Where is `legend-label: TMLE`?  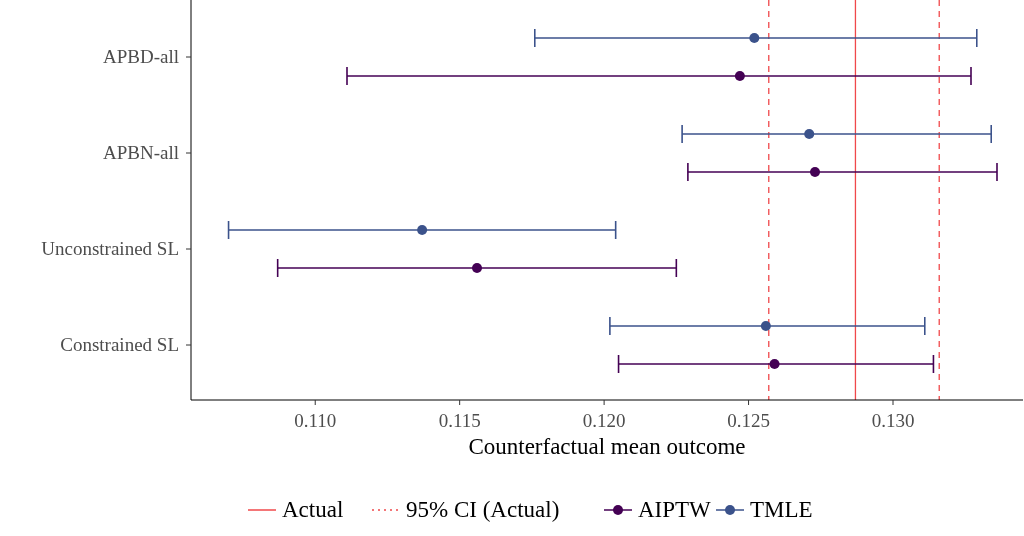 legend-label: TMLE is located at coordinates (781, 509).